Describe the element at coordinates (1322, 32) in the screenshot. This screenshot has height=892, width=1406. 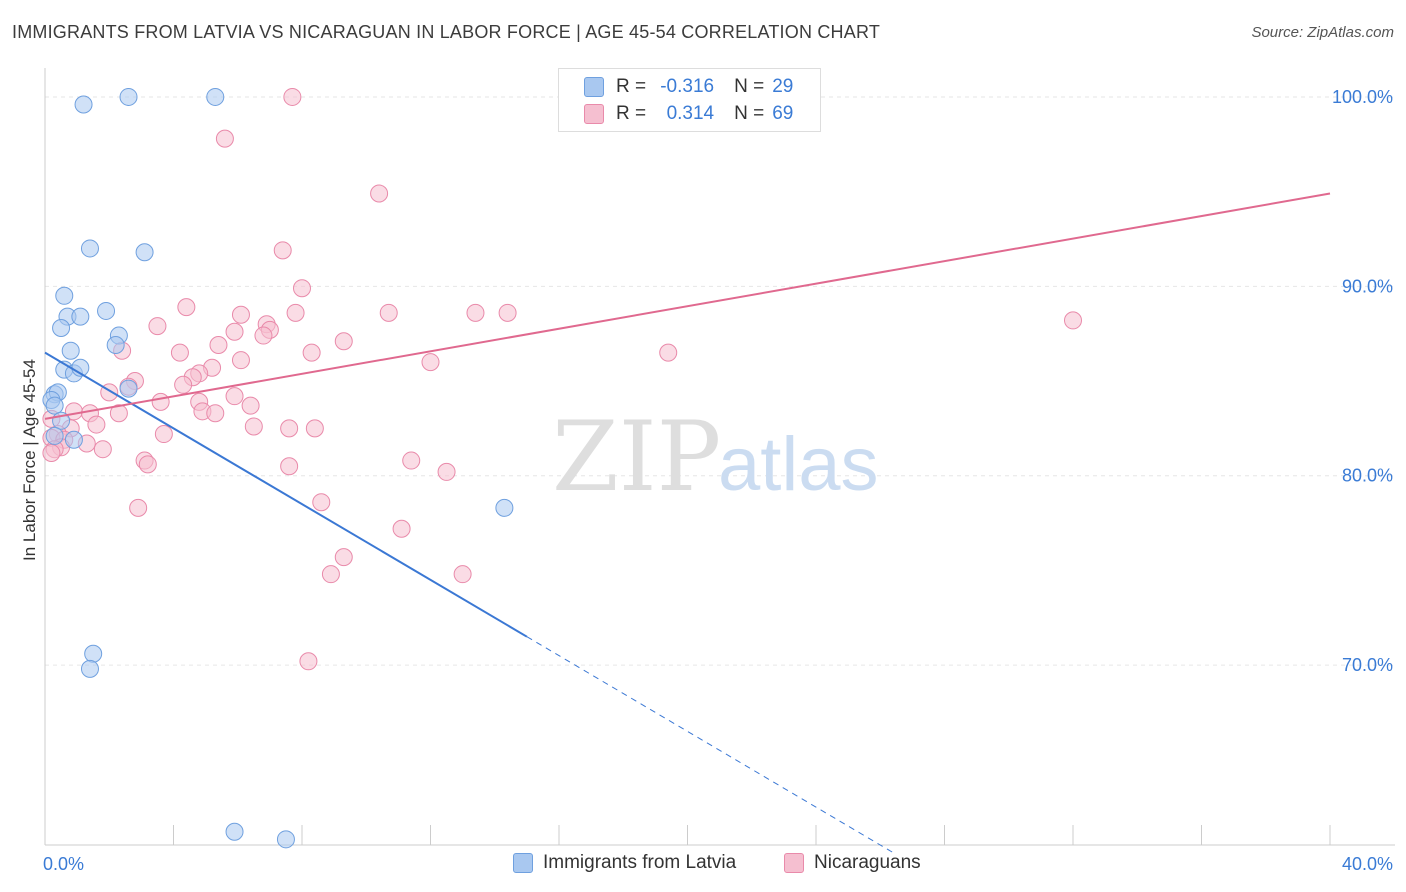
I see `source-label: Source: ZipAtlas.com` at that location.